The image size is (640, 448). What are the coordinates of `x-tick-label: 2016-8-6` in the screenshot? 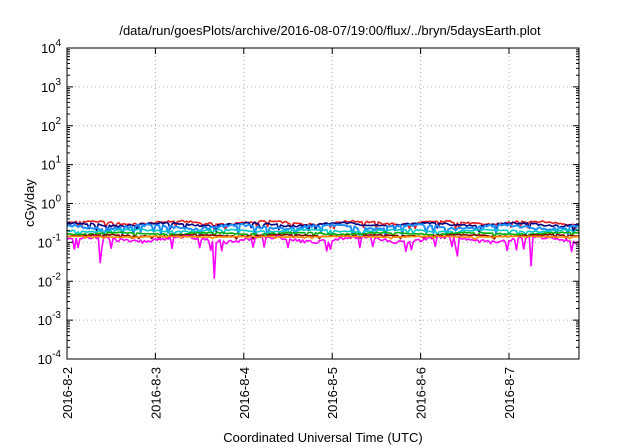 It's located at (421, 393).